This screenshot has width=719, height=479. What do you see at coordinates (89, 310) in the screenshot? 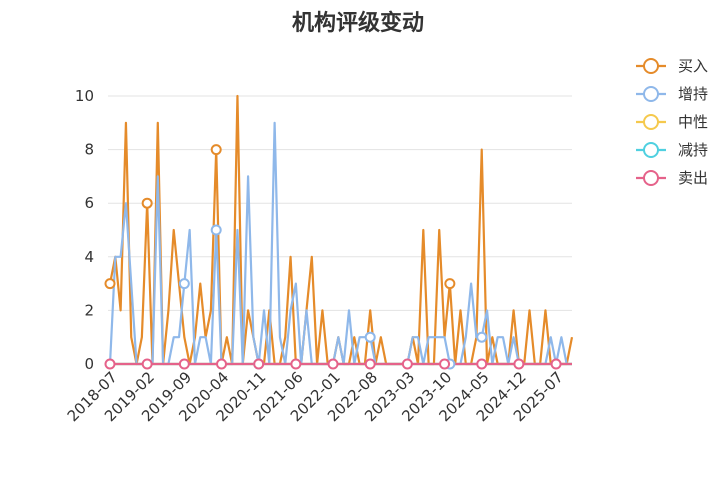
I see `y-tick-label: 2` at bounding box center [89, 310].